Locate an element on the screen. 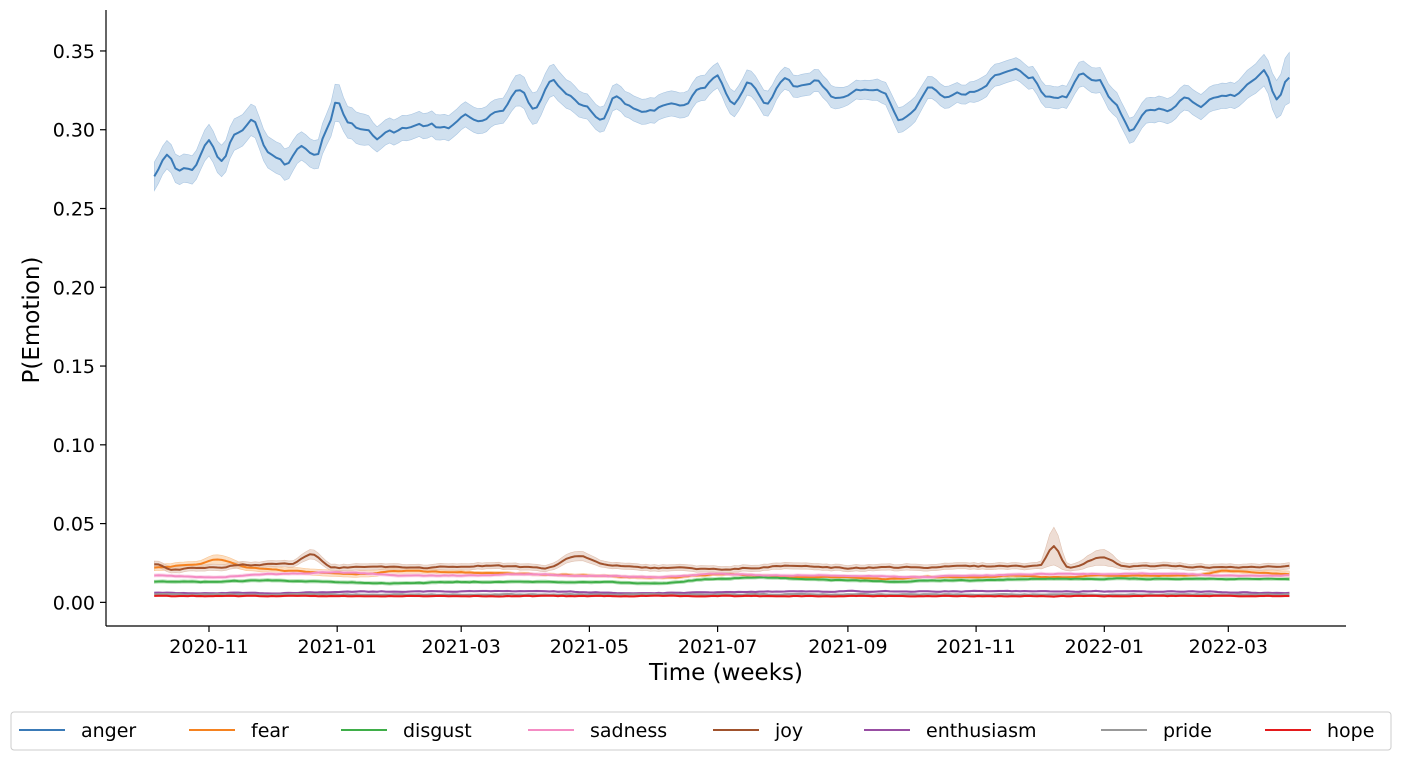  line-sadness is located at coordinates (722, 575).